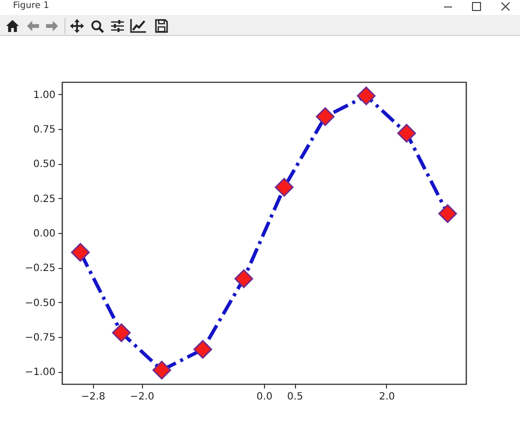 Image resolution: width=520 pixels, height=427 pixels. I want to click on y-tick-label: 0.75, so click(44, 130).